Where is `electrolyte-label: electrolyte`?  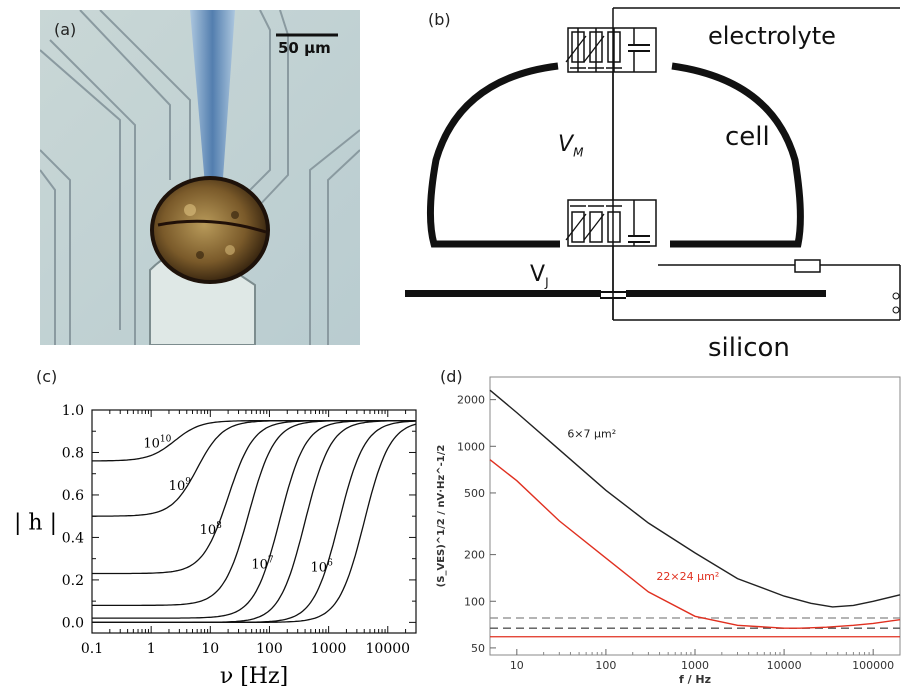
electrolyte-label: electrolyte is located at coordinates (772, 36).